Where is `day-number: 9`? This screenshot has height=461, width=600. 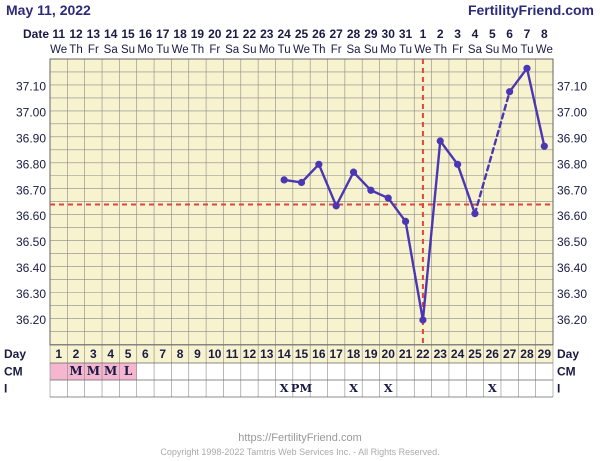 day-number: 9 is located at coordinates (197, 354).